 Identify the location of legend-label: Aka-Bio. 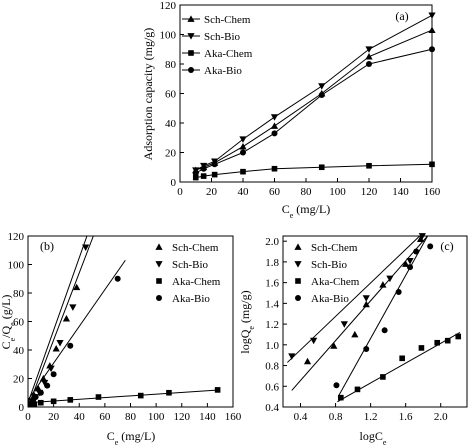
(223, 71).